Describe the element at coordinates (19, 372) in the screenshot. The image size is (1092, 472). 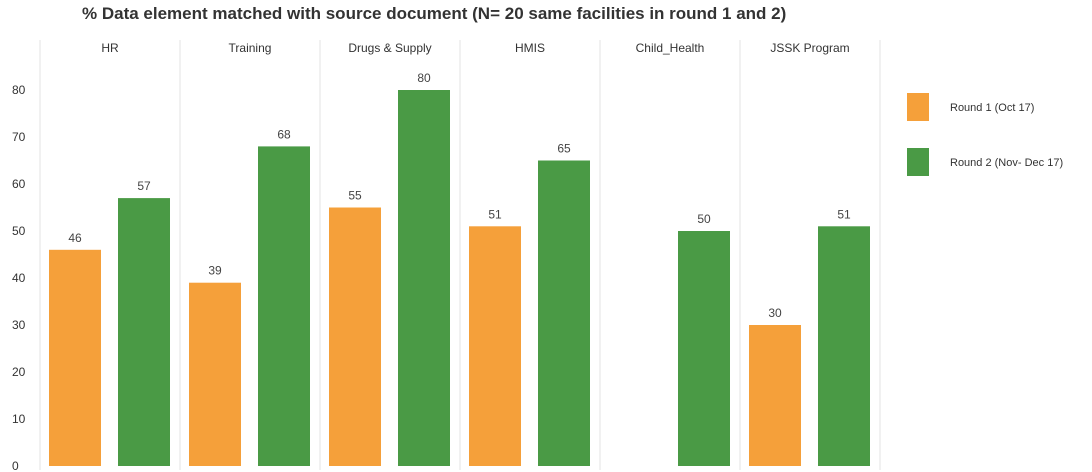
I see `y-tick-label: 20` at that location.